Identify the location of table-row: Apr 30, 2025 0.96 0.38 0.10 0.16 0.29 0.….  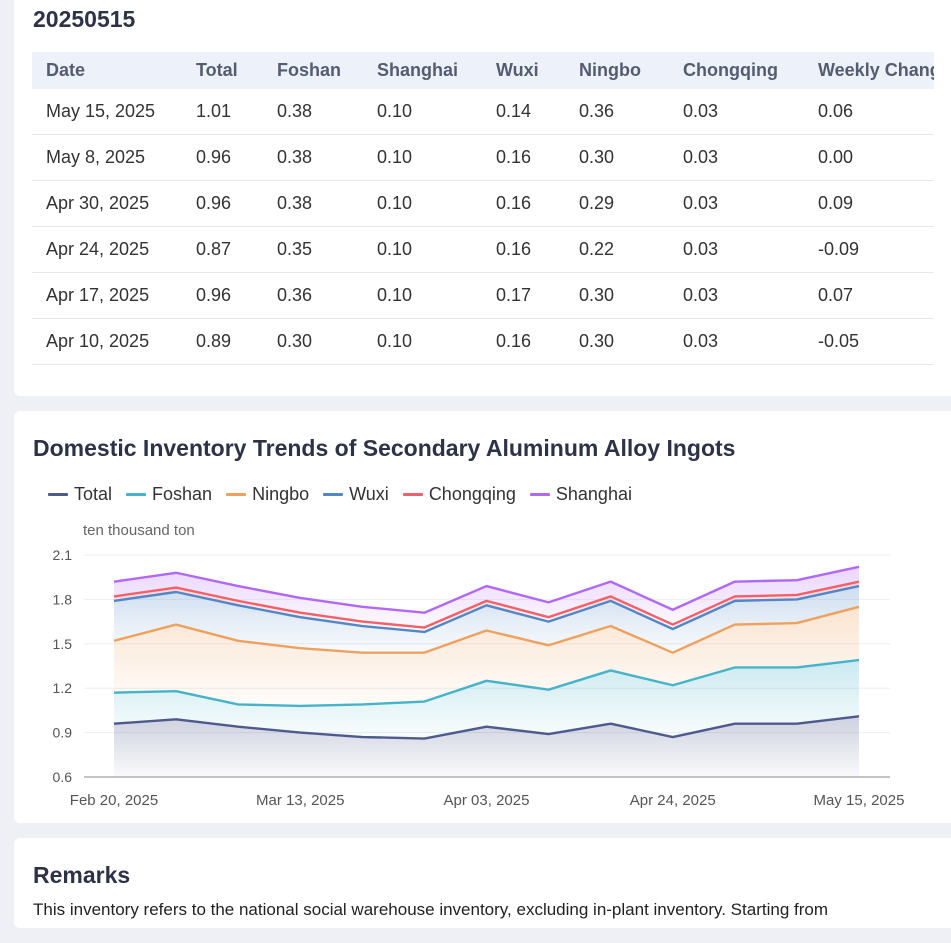
(483, 203).